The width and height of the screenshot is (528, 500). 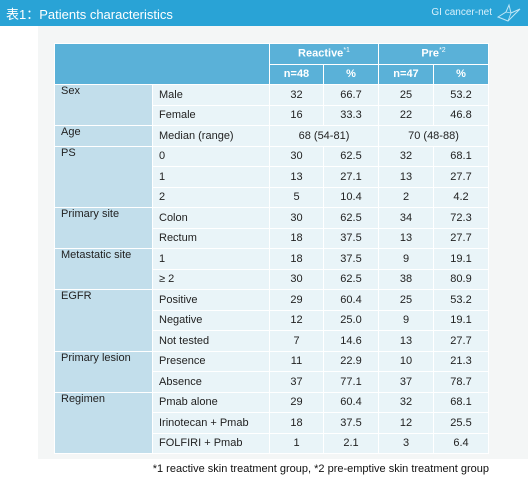 I want to click on value-cell: 21.3, so click(x=461, y=361).